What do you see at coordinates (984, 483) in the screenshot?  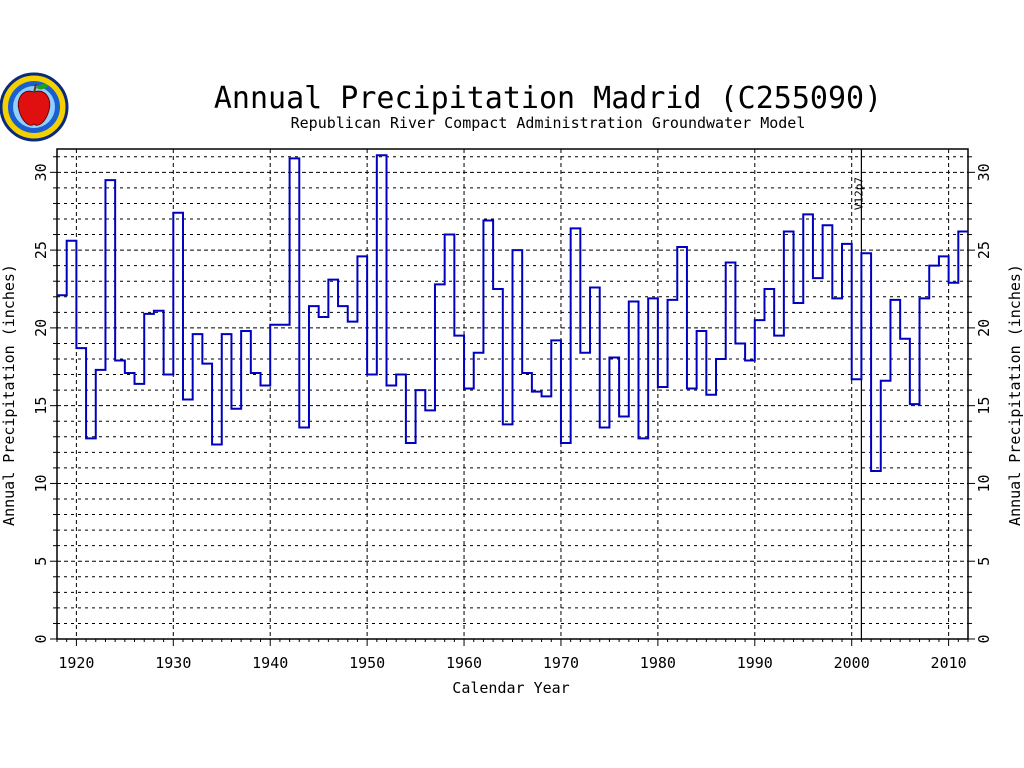 I see `y-tick-label-right: 10` at bounding box center [984, 483].